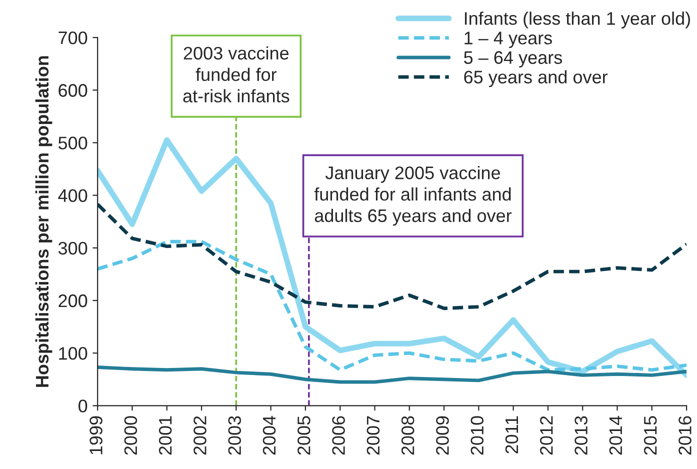 This screenshot has height=469, width=697. What do you see at coordinates (269, 435) in the screenshot?
I see `x-tick-label: 2004` at bounding box center [269, 435].